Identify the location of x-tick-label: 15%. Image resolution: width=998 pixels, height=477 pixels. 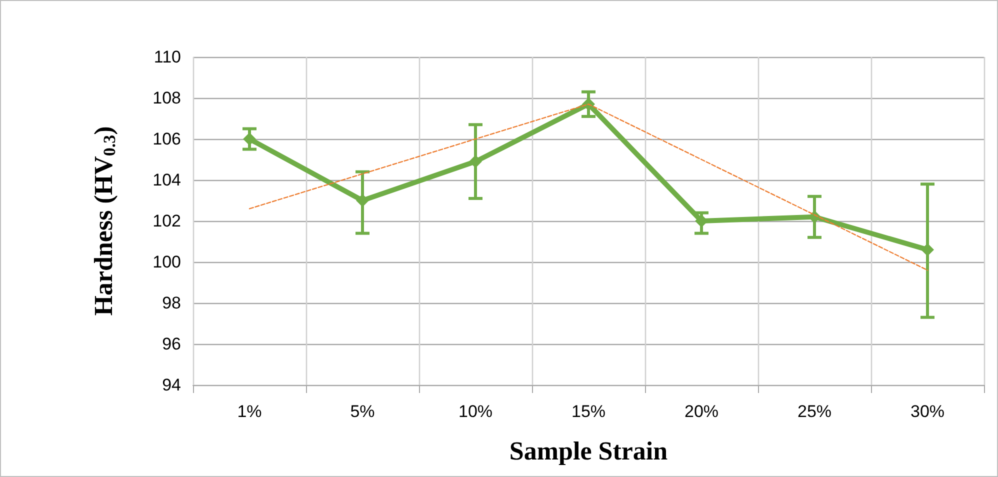
(588, 411).